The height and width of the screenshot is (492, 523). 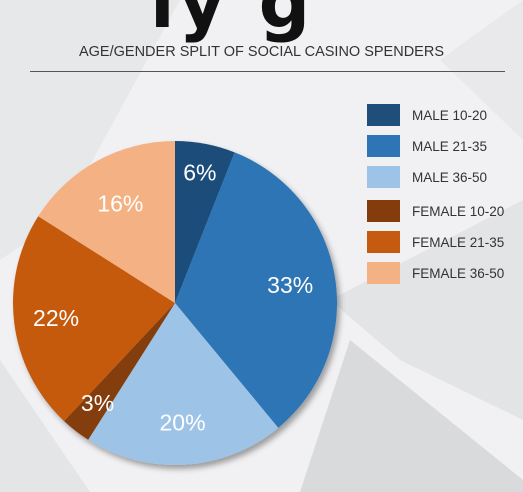 I want to click on legend-item: MALE 36-50, so click(x=435, y=177).